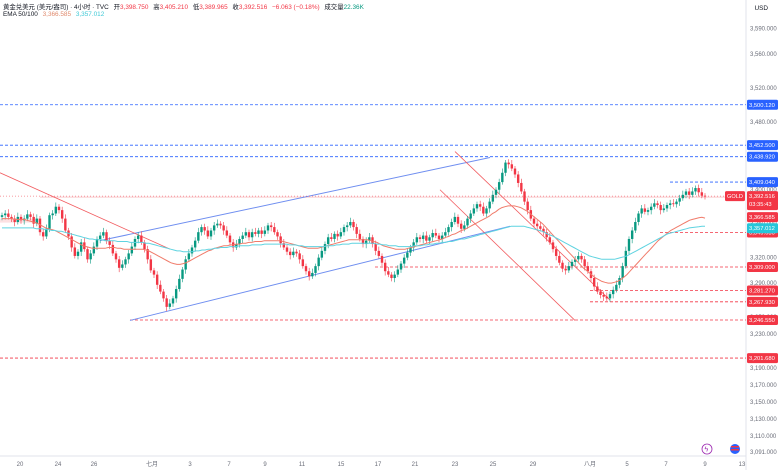  I want to click on settings-icon, so click(707, 449).